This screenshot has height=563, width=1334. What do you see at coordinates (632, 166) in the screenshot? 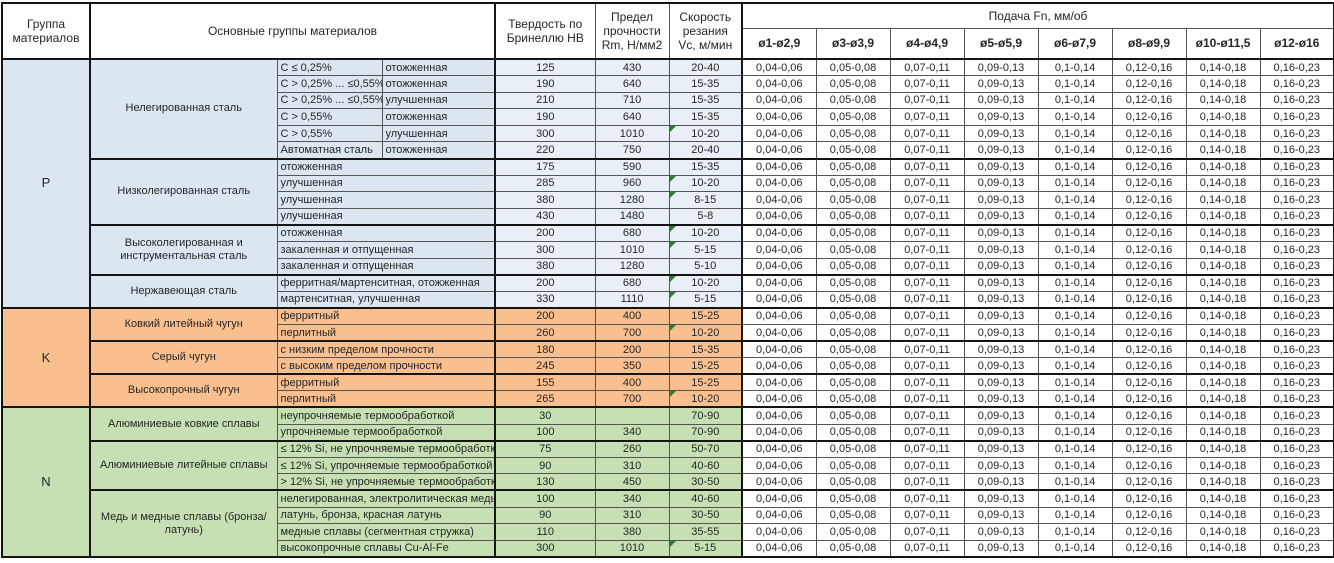
I see `strength-cell: 590` at bounding box center [632, 166].